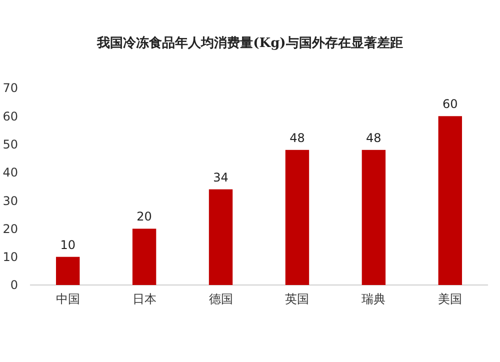 The height and width of the screenshot is (362, 500). What do you see at coordinates (144, 217) in the screenshot?
I see `data-label: 20` at bounding box center [144, 217].